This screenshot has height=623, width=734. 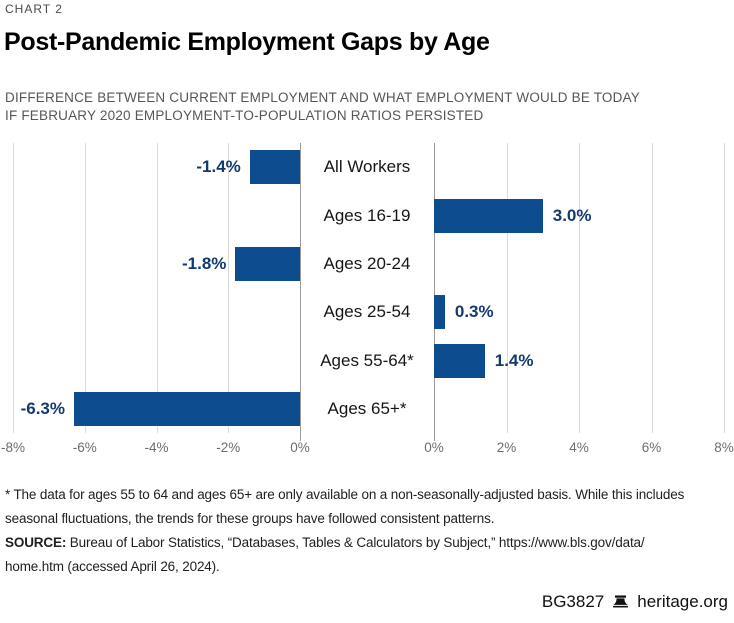 What do you see at coordinates (247, 42) in the screenshot?
I see `page-title: Post-Pandemic Employment Gaps by Age` at bounding box center [247, 42].